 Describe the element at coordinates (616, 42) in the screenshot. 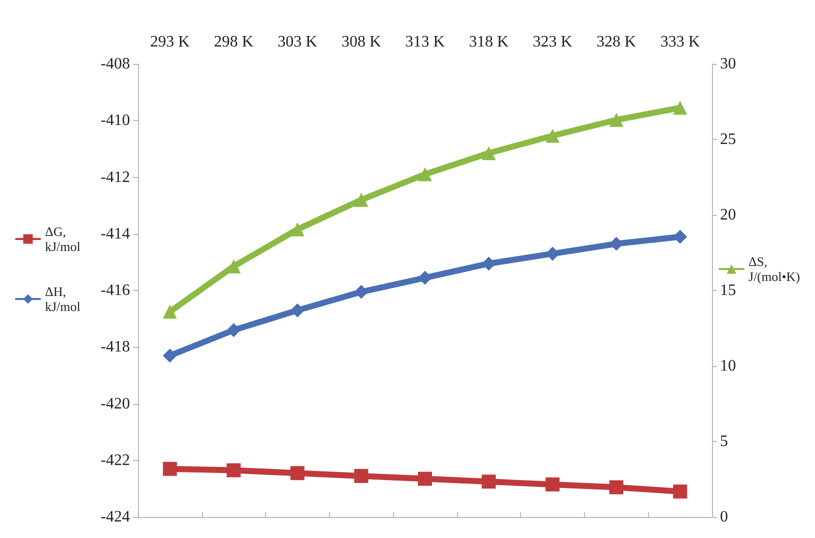

I see `x-tick-label: 328 K` at that location.